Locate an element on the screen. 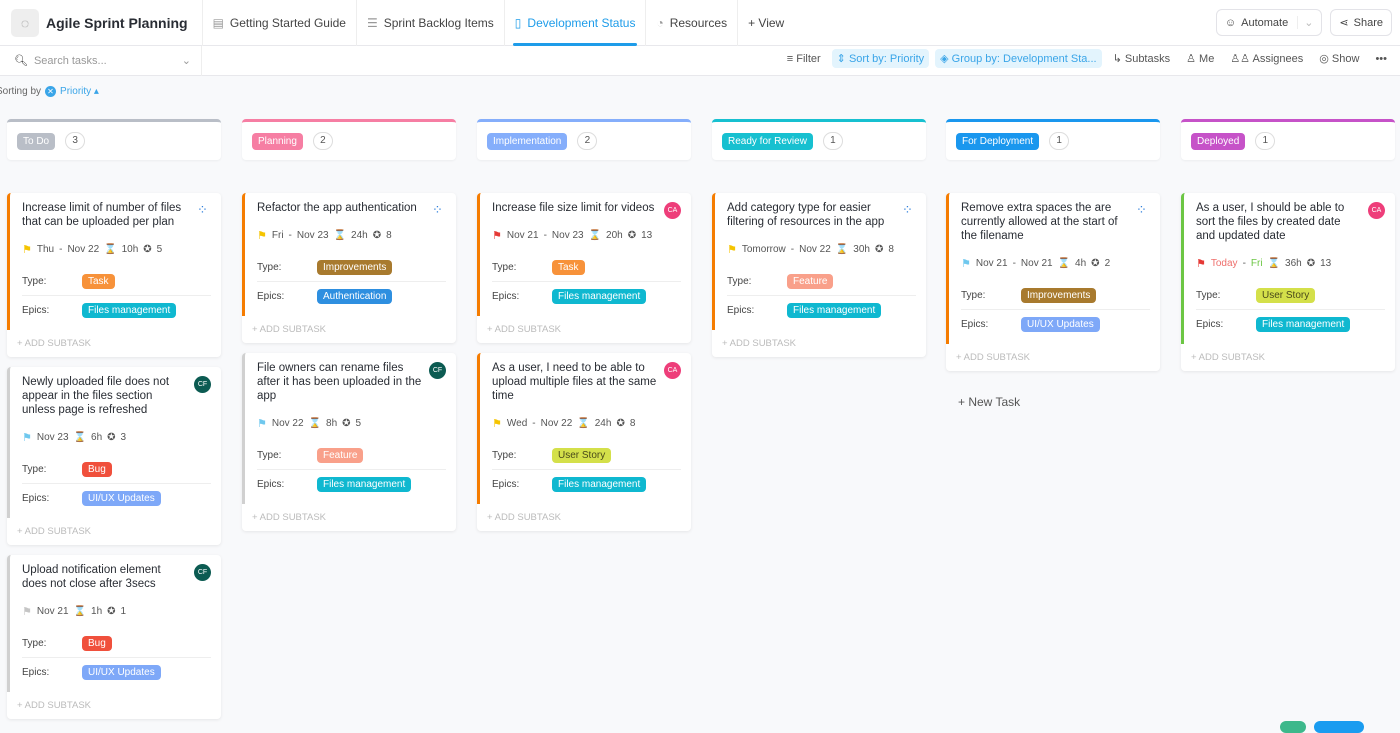  add-view-button: + View is located at coordinates (765, 23).